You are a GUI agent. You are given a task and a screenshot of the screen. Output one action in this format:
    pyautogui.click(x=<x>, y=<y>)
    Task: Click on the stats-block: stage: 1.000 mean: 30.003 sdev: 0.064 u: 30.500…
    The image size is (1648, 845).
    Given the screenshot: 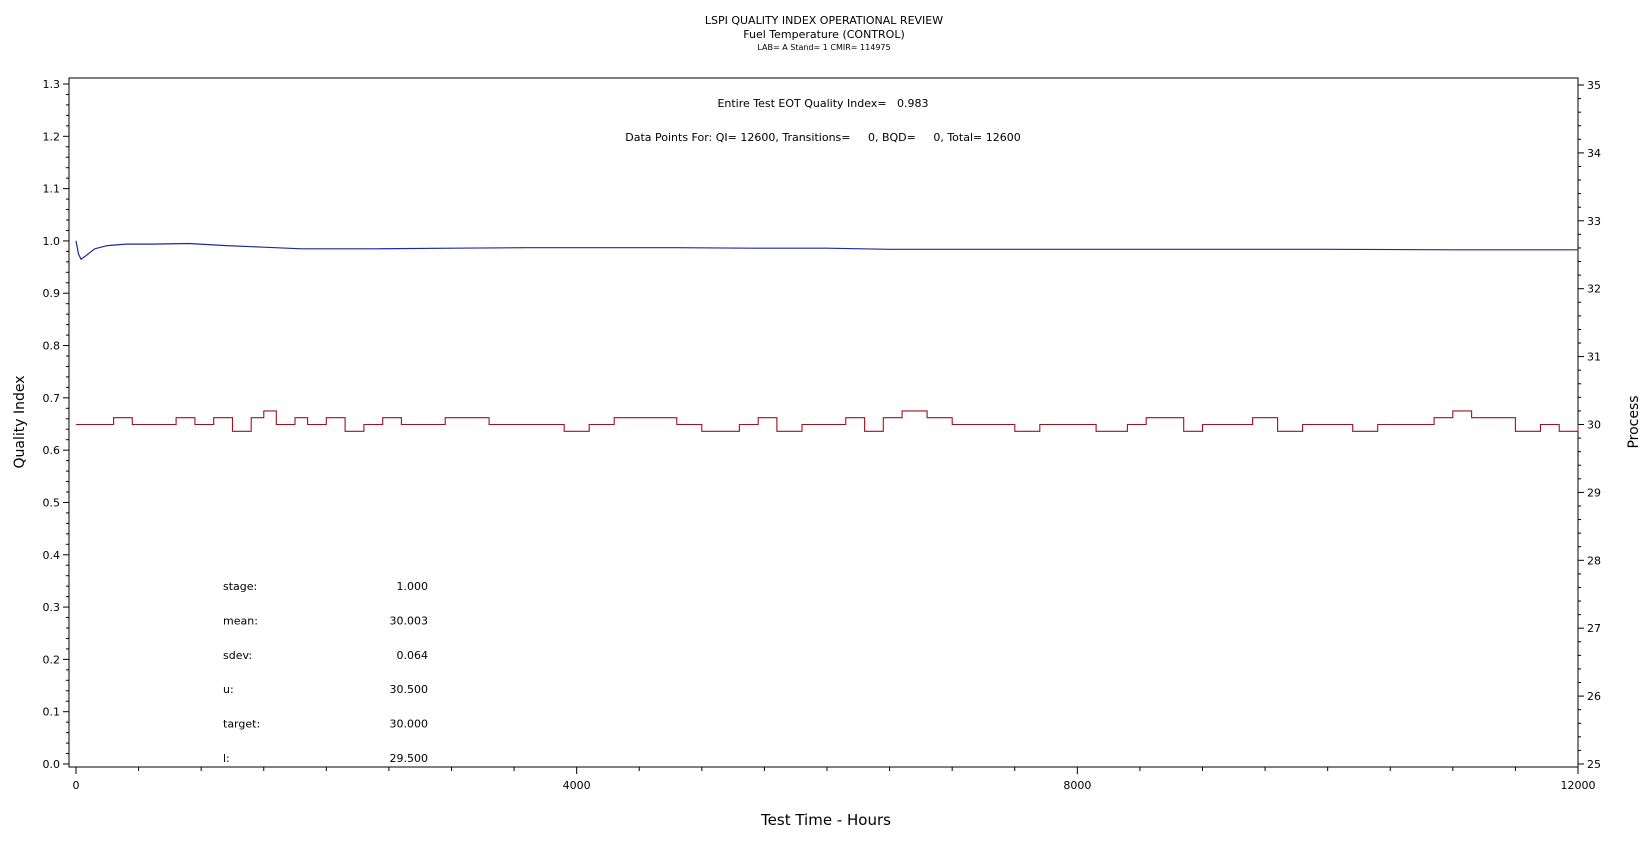 What is the action you would take?
    pyautogui.click(x=325, y=672)
    